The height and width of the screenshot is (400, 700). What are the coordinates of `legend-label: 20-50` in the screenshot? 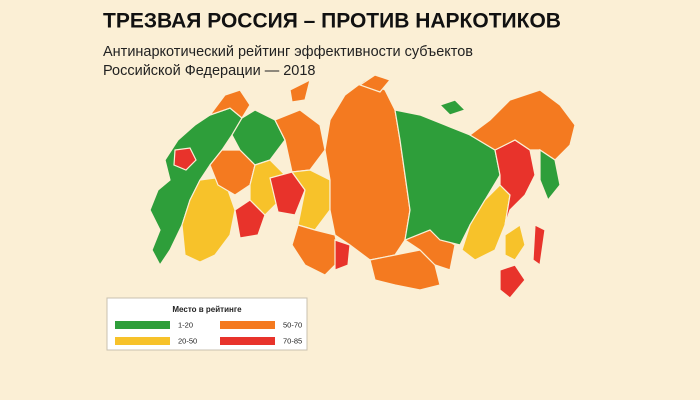 It's located at (187, 340).